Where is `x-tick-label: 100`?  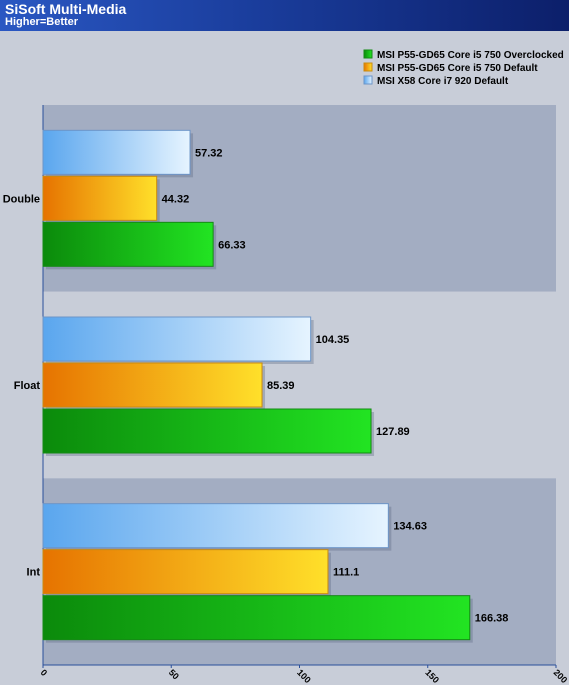
x-tick-label: 100 is located at coordinates (304, 676).